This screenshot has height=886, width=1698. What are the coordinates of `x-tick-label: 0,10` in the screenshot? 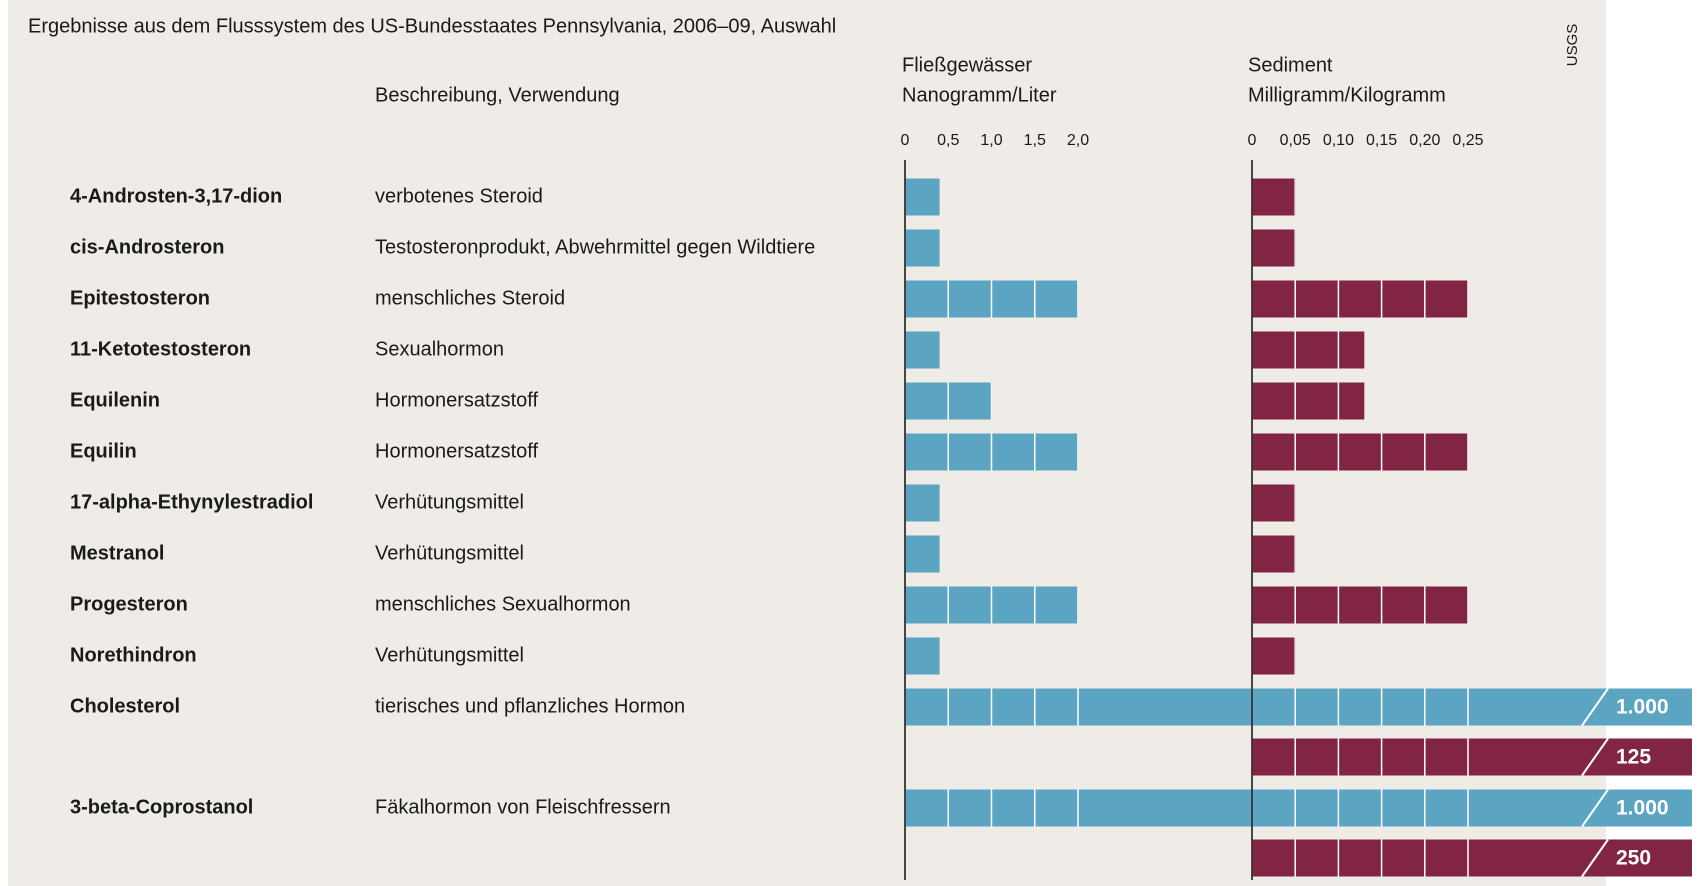 It's located at (1338, 140).